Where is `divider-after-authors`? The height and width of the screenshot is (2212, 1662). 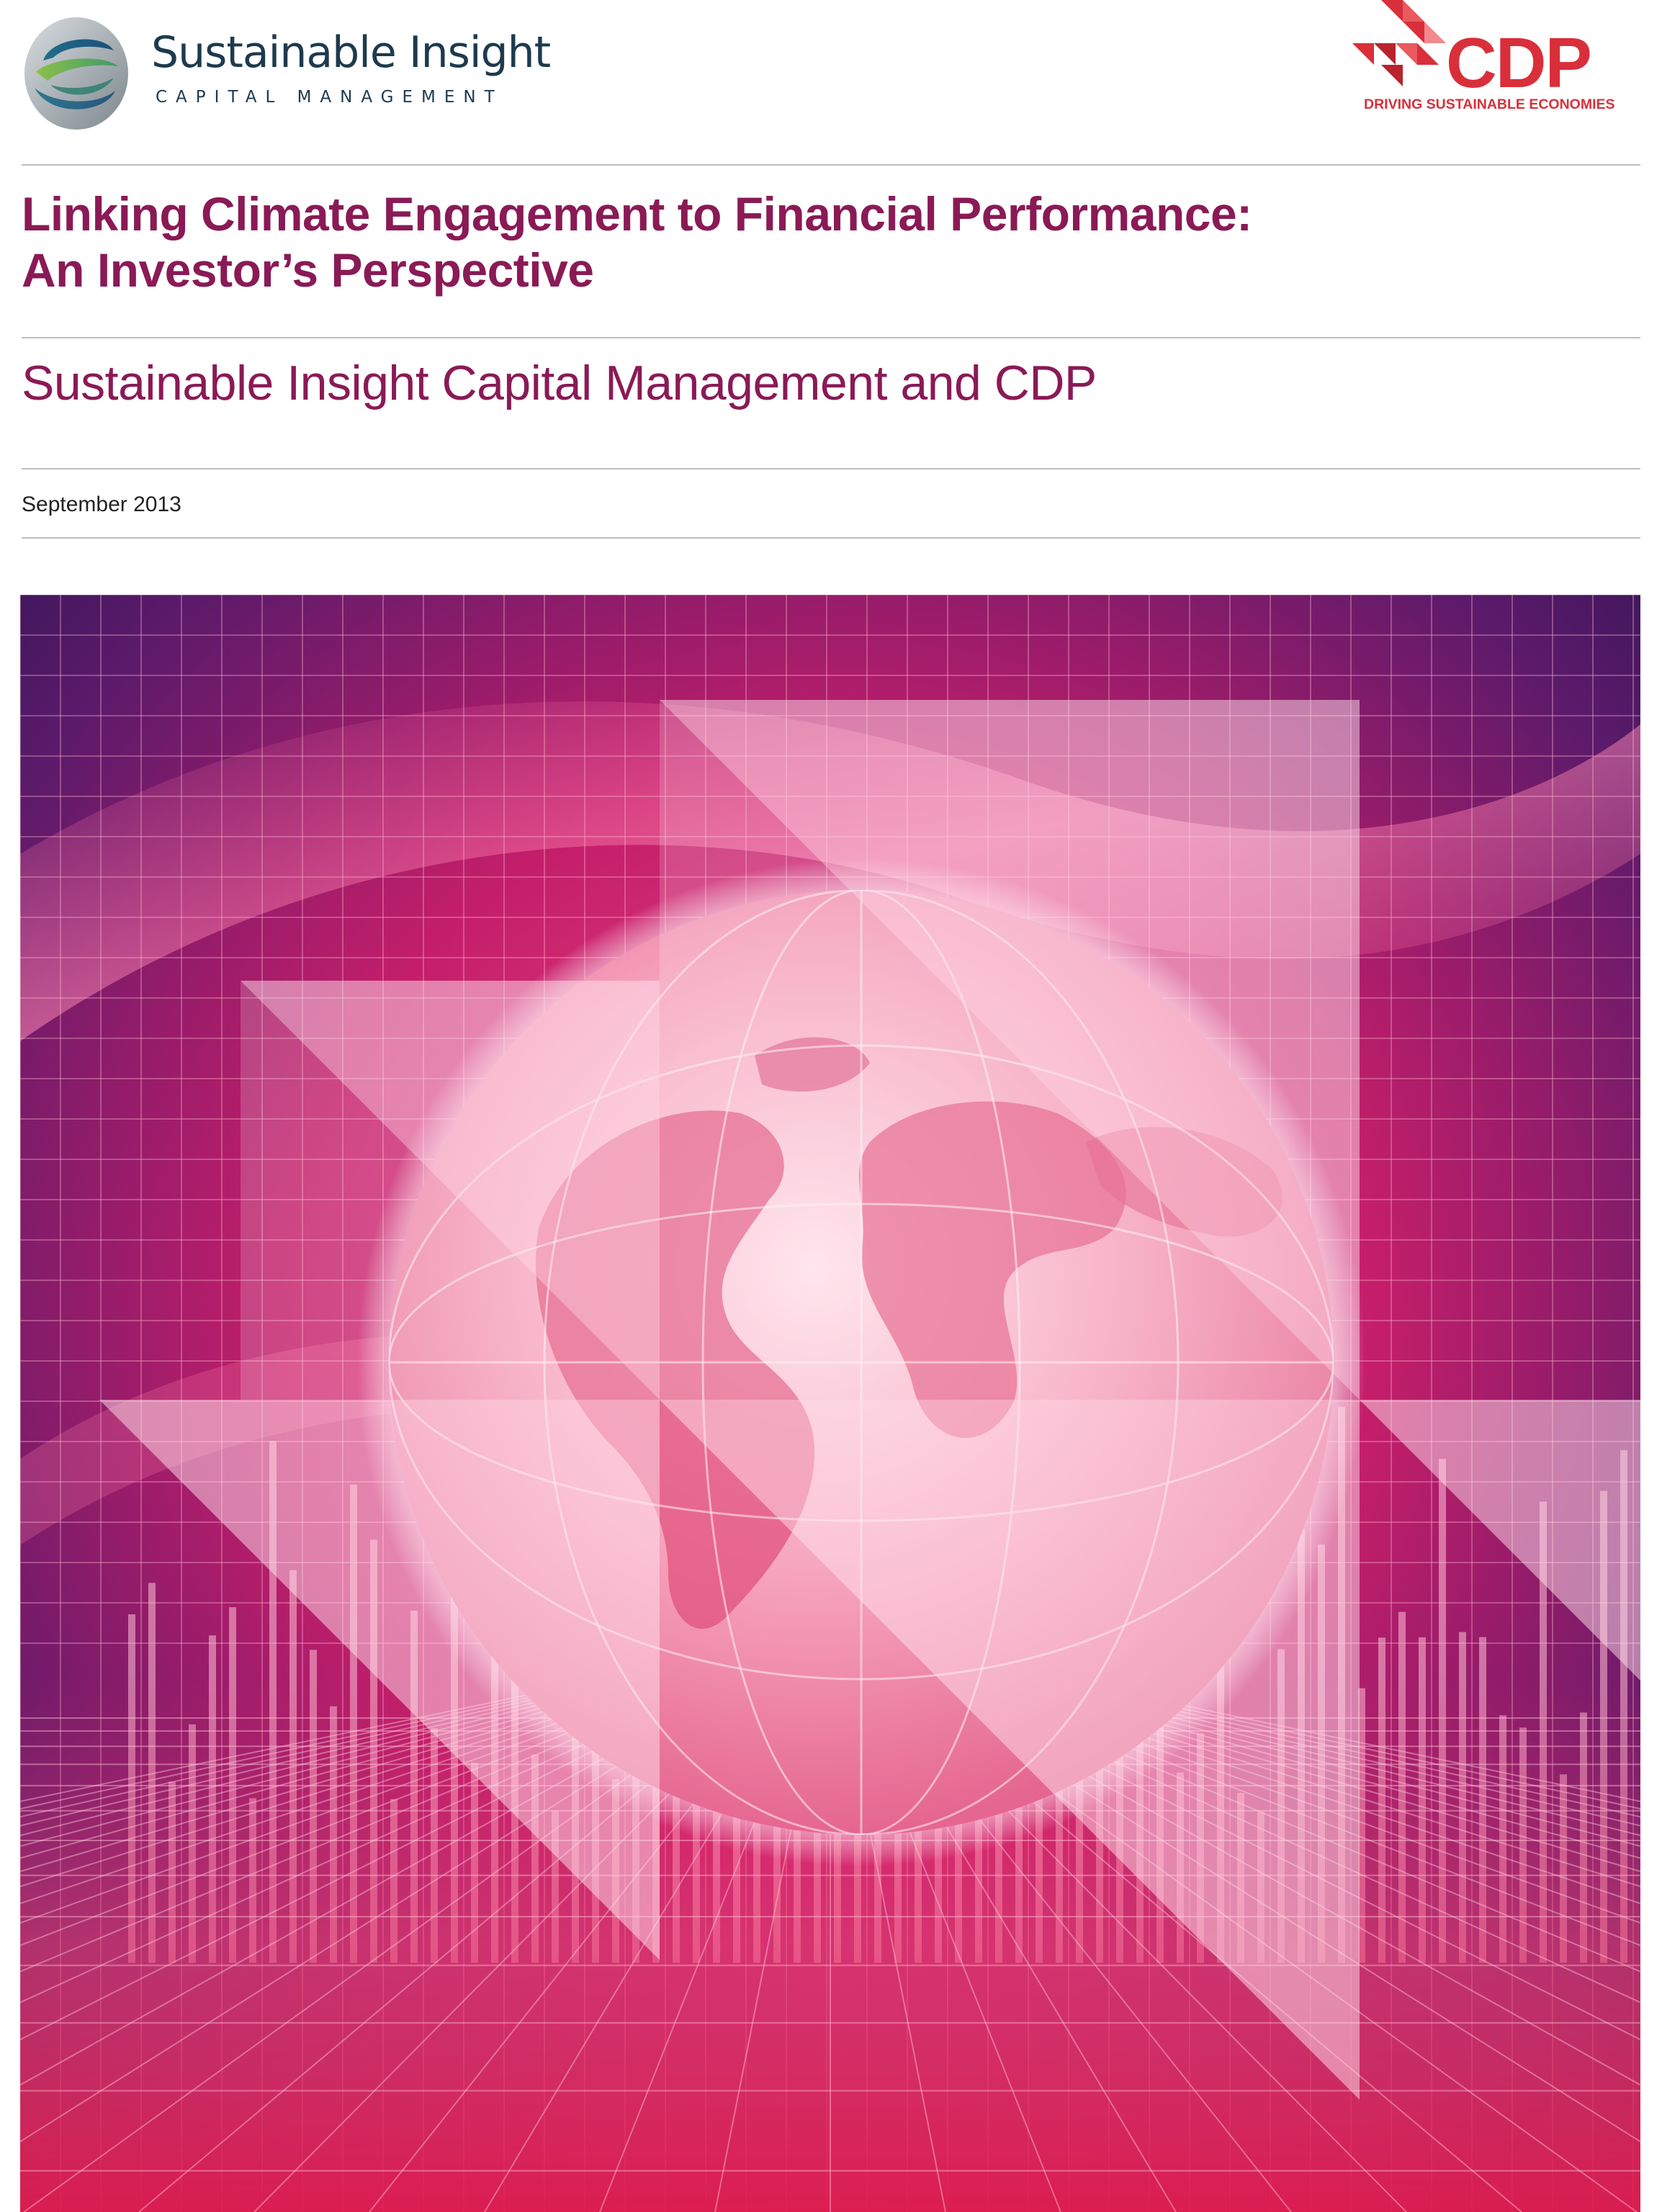 divider-after-authors is located at coordinates (831, 468).